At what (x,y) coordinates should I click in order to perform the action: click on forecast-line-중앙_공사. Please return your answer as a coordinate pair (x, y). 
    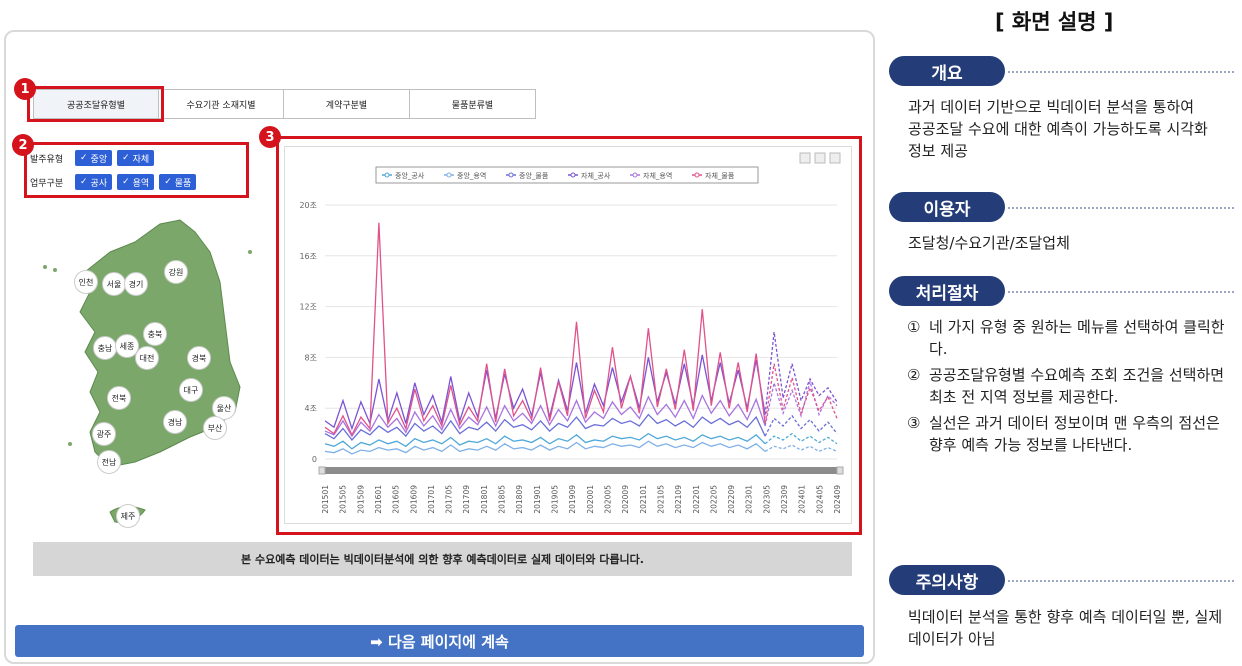
    Looking at the image, I should click on (801, 438).